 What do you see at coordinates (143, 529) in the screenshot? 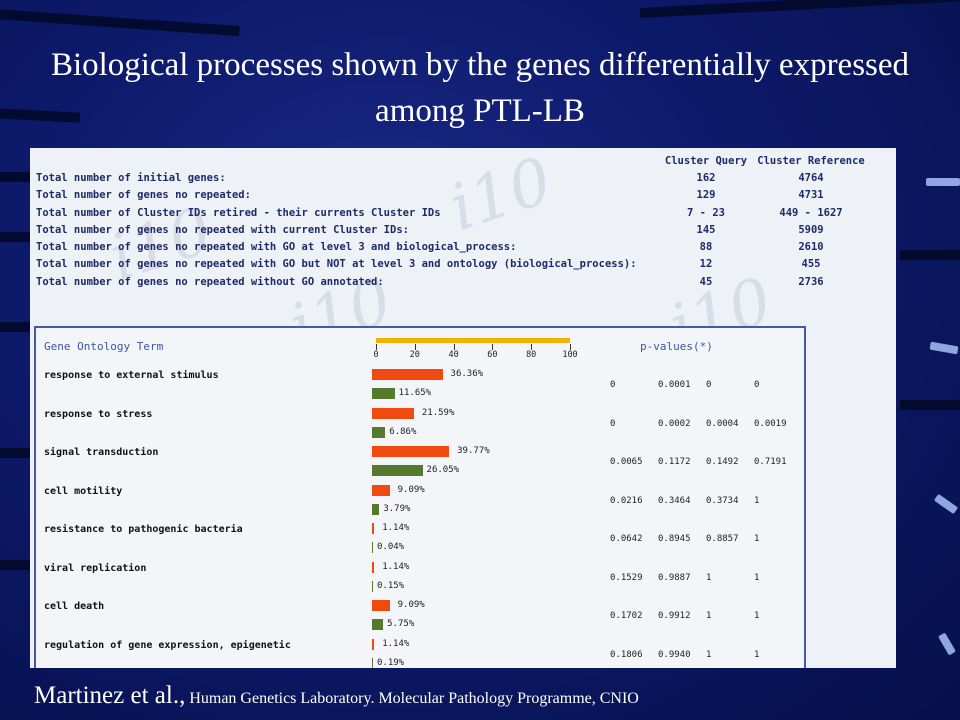
I see `go-term-label: resistance to pathogenic bacteria` at bounding box center [143, 529].